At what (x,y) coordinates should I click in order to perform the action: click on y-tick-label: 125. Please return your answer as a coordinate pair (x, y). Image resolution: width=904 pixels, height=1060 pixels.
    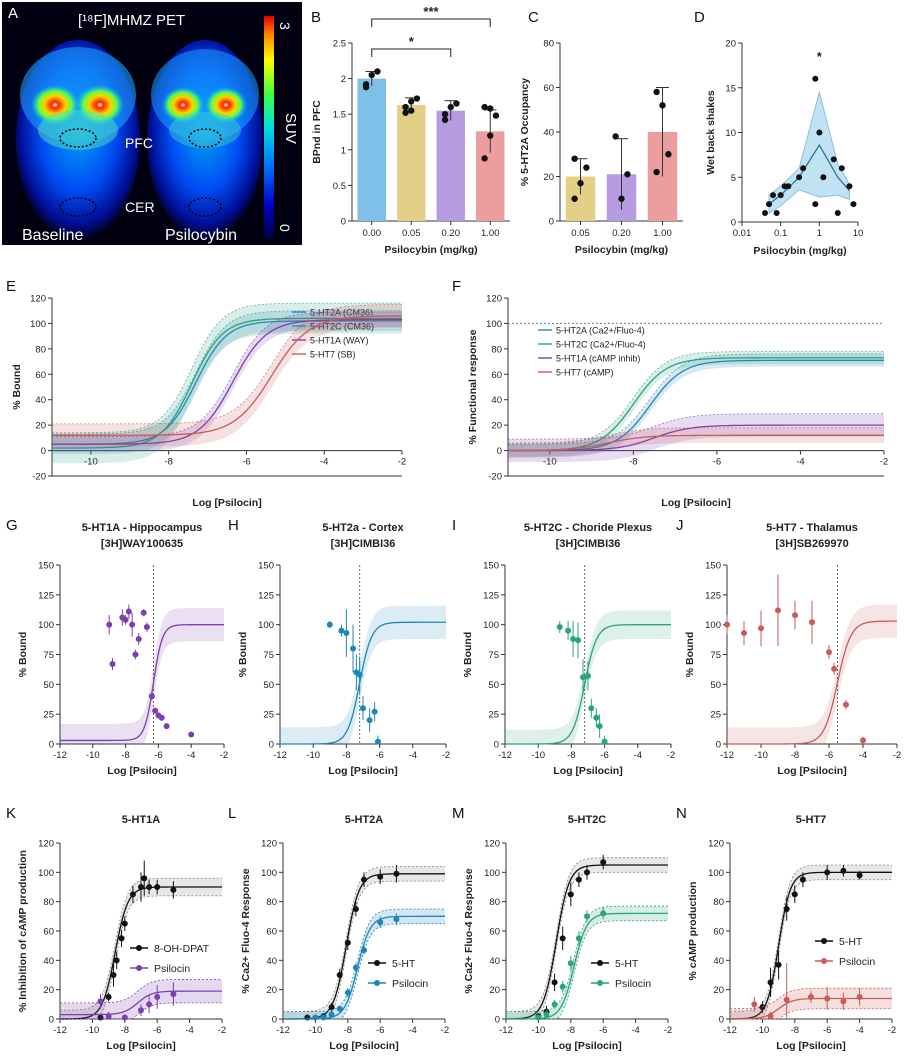
    Looking at the image, I should click on (266, 595).